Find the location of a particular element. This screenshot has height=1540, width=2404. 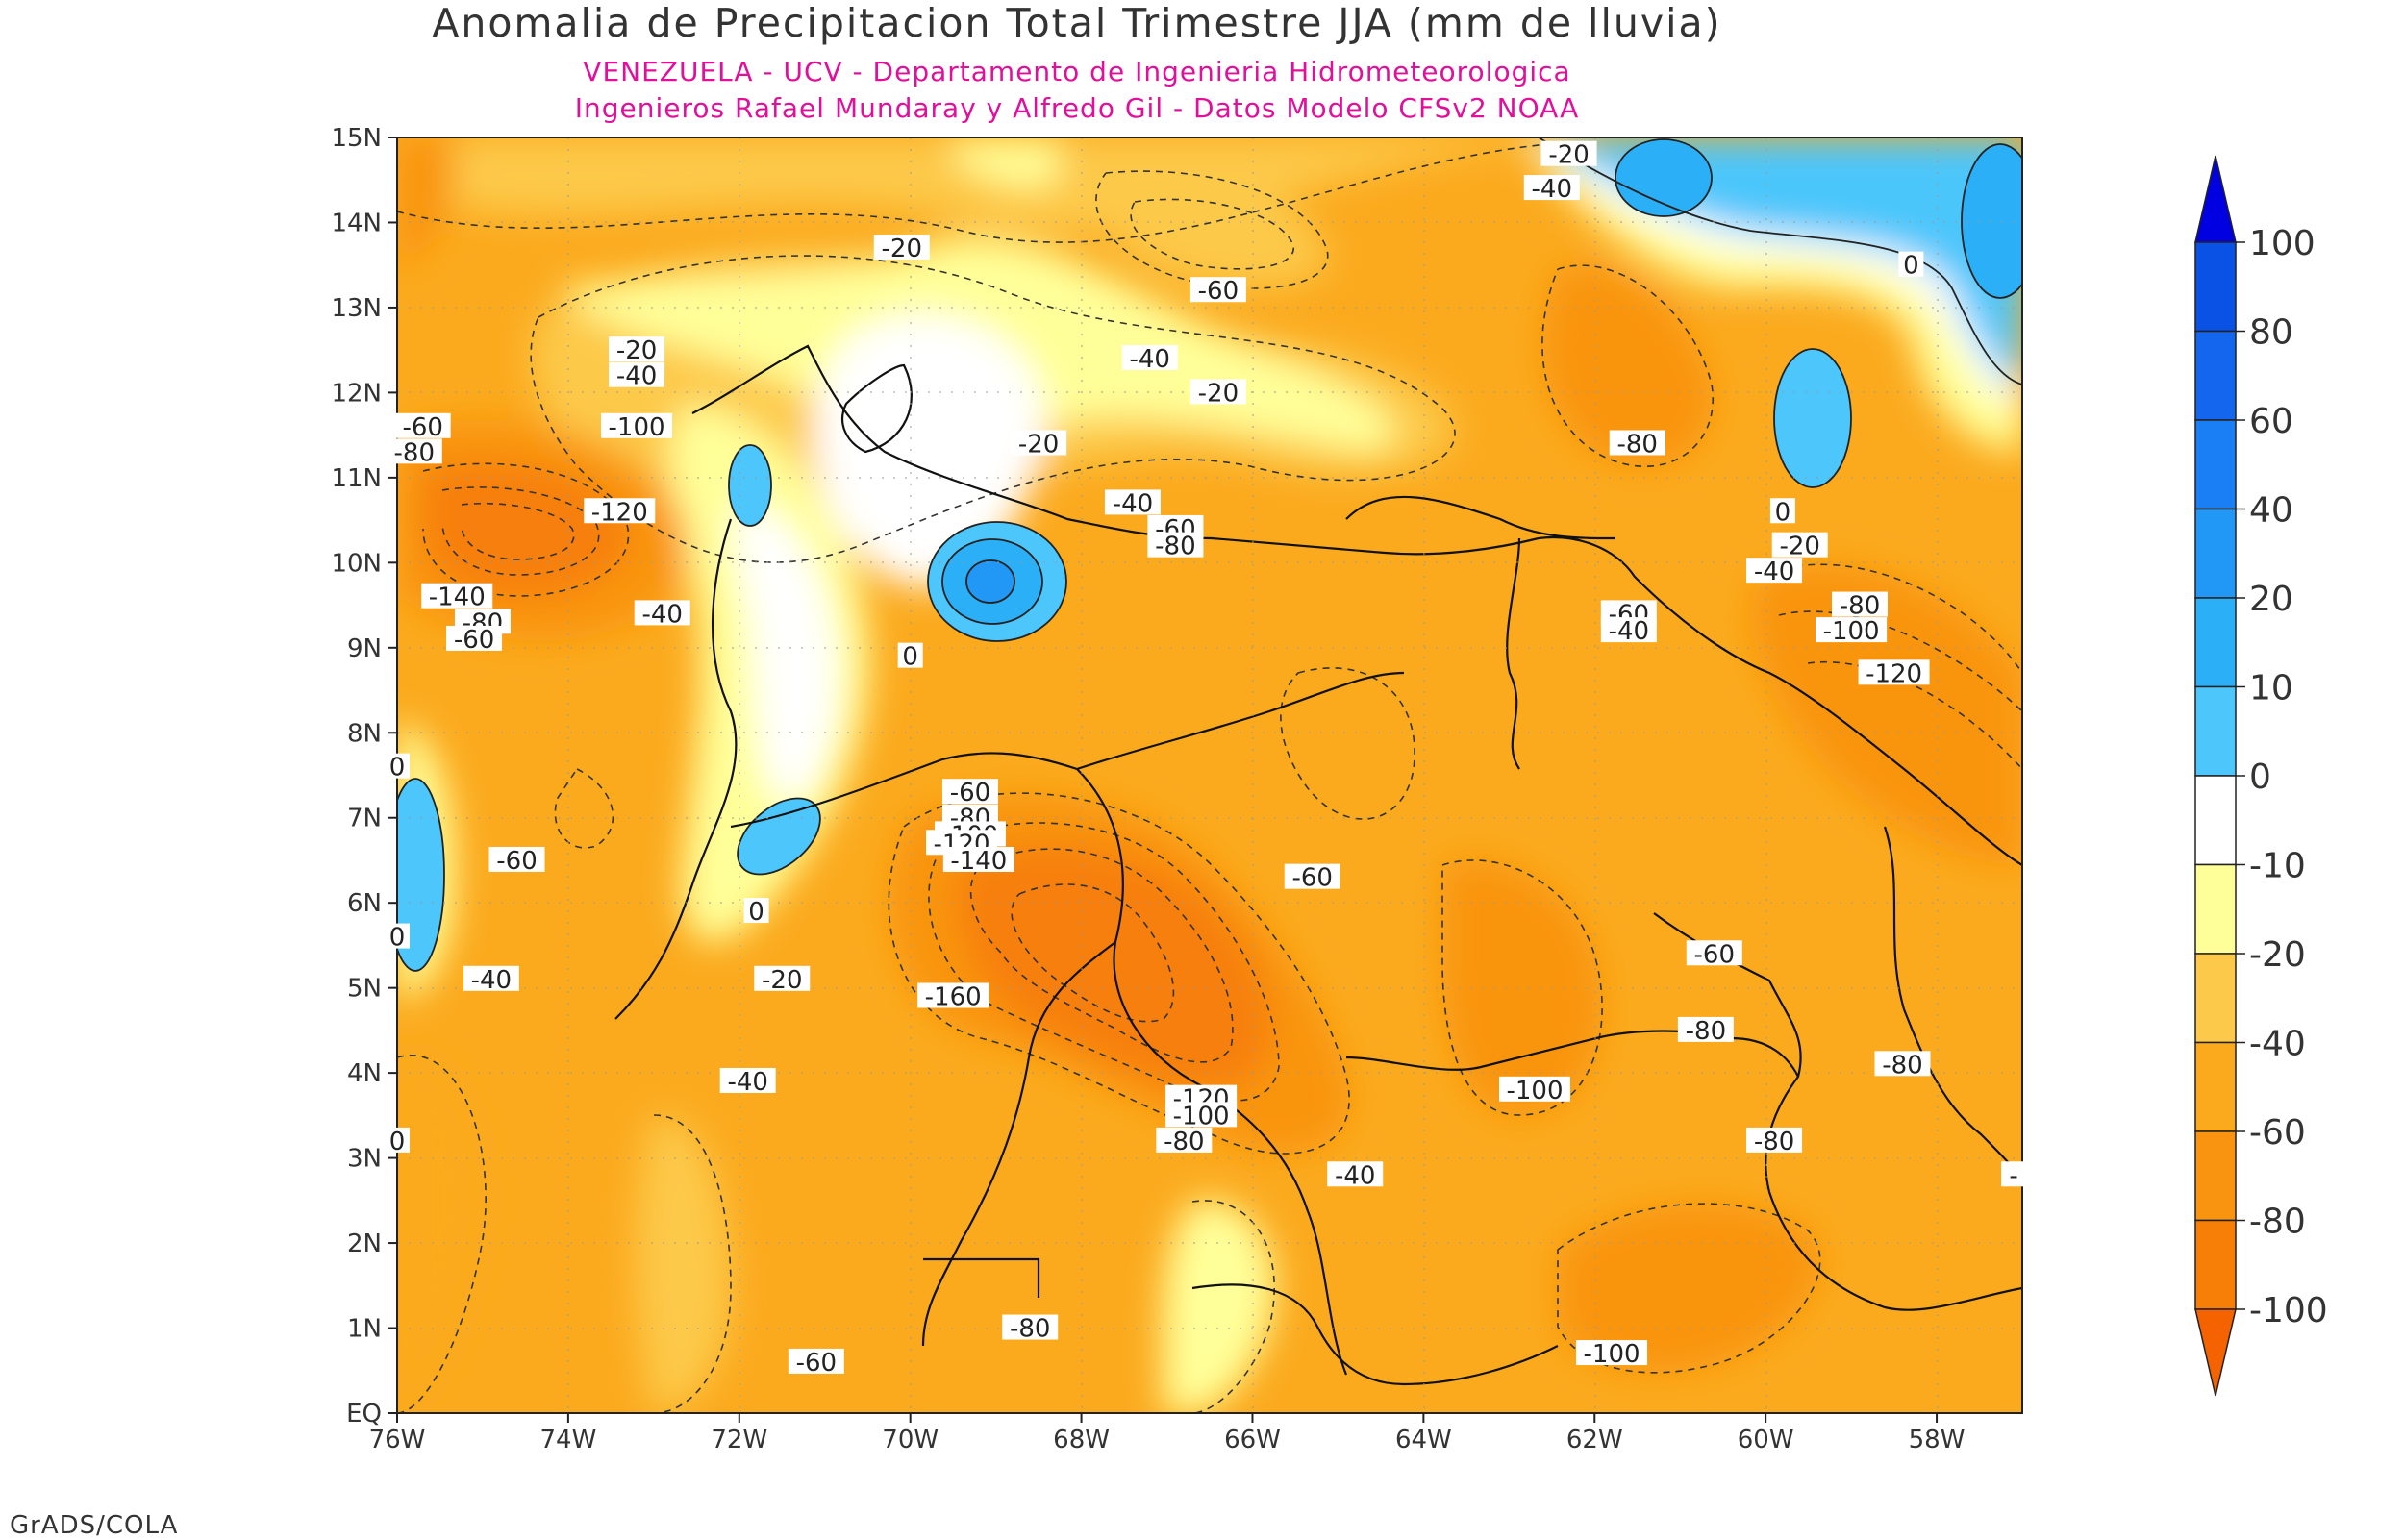

y-tick-label: 6N is located at coordinates (364, 903).